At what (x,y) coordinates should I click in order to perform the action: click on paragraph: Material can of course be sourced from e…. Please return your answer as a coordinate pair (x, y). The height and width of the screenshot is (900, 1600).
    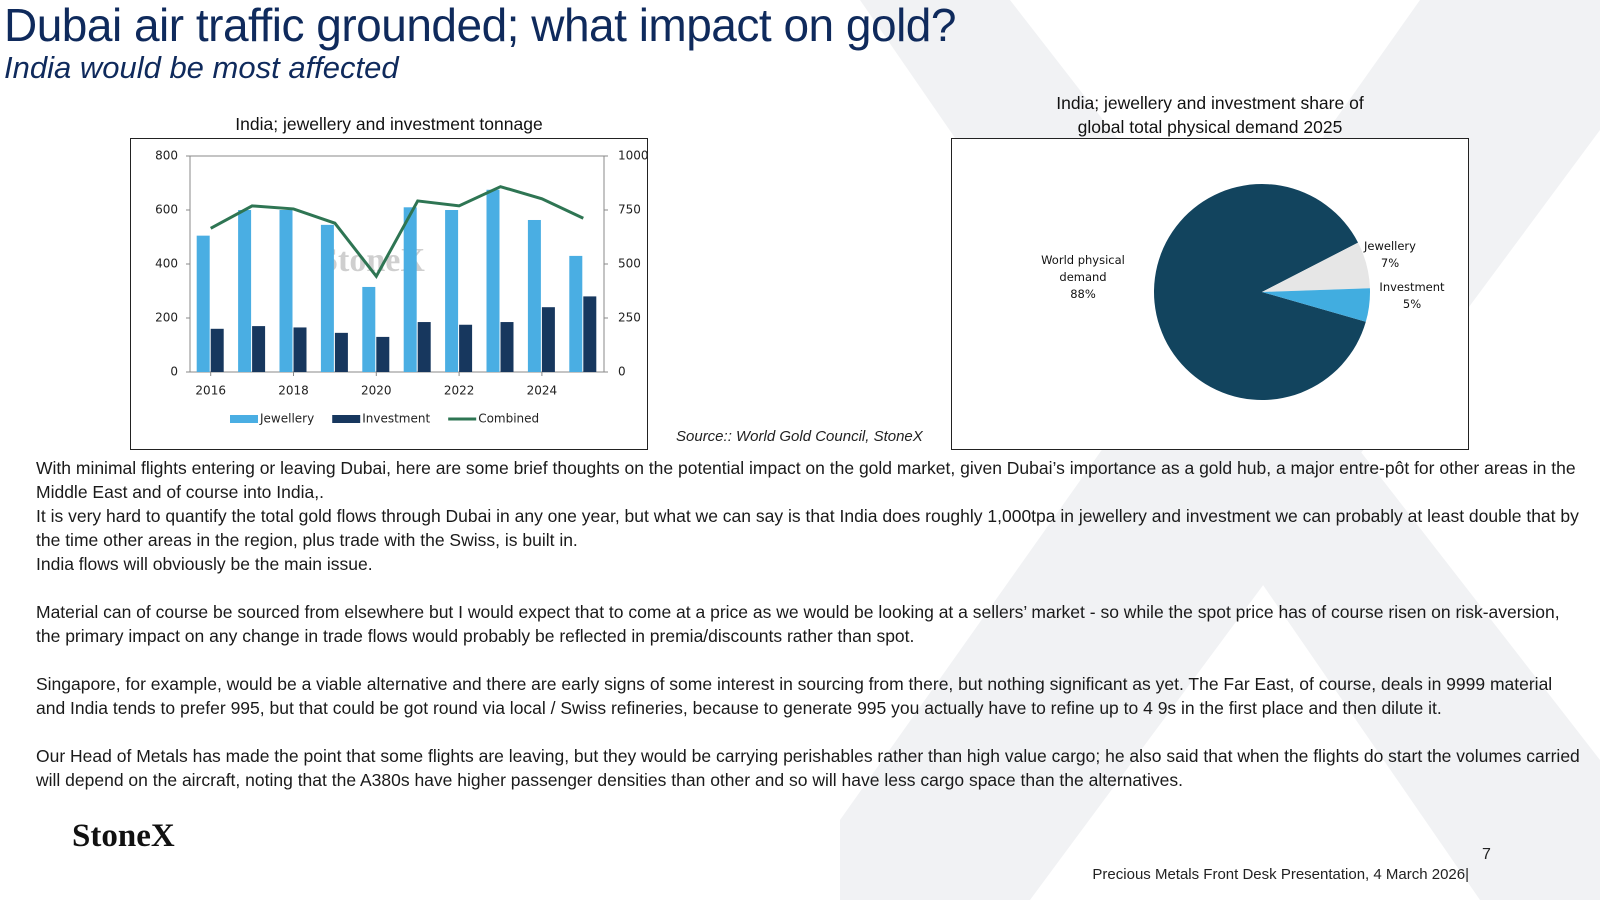
    Looking at the image, I should click on (808, 624).